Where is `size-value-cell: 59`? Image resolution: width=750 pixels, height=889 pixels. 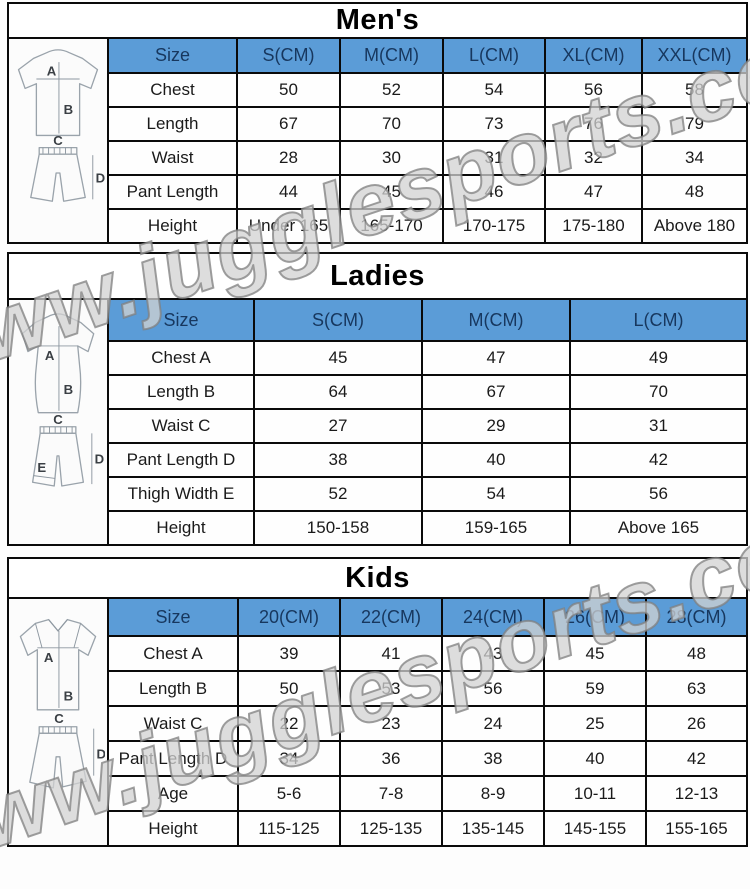
size-value-cell: 59 is located at coordinates (595, 688).